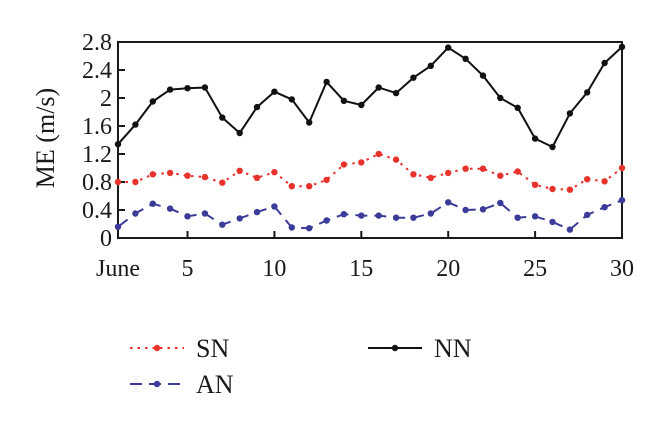  I want to click on legend: SN AN NN, so click(301, 366).